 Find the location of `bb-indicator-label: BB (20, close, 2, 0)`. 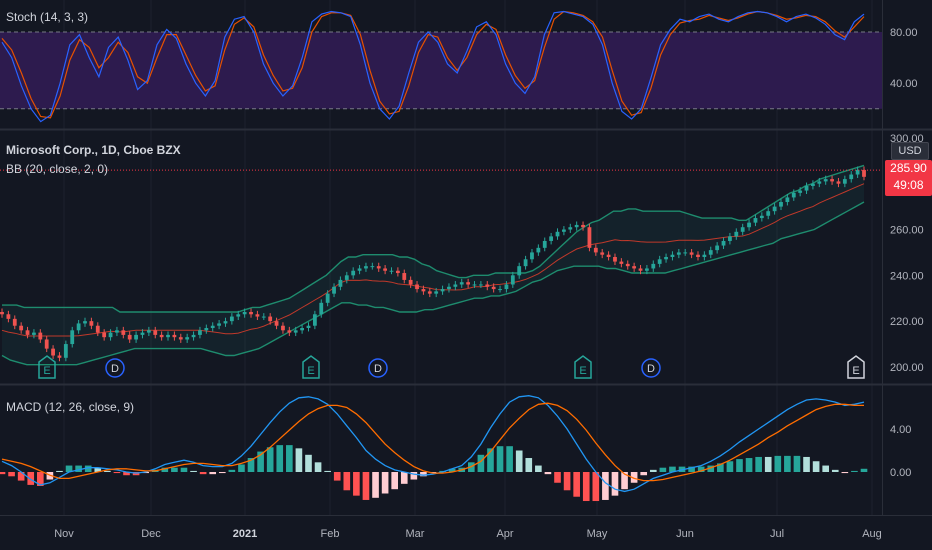

bb-indicator-label: BB (20, close, 2, 0) is located at coordinates (57, 169).